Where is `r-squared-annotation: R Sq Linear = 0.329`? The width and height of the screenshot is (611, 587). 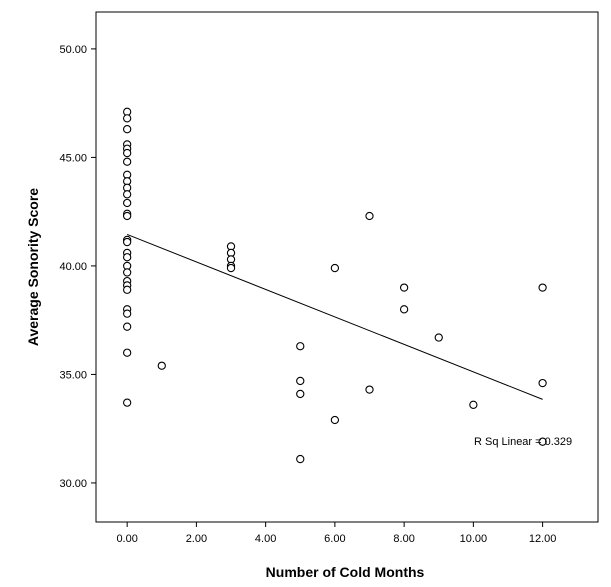
r-squared-annotation: R Sq Linear = 0.329 is located at coordinates (523, 442).